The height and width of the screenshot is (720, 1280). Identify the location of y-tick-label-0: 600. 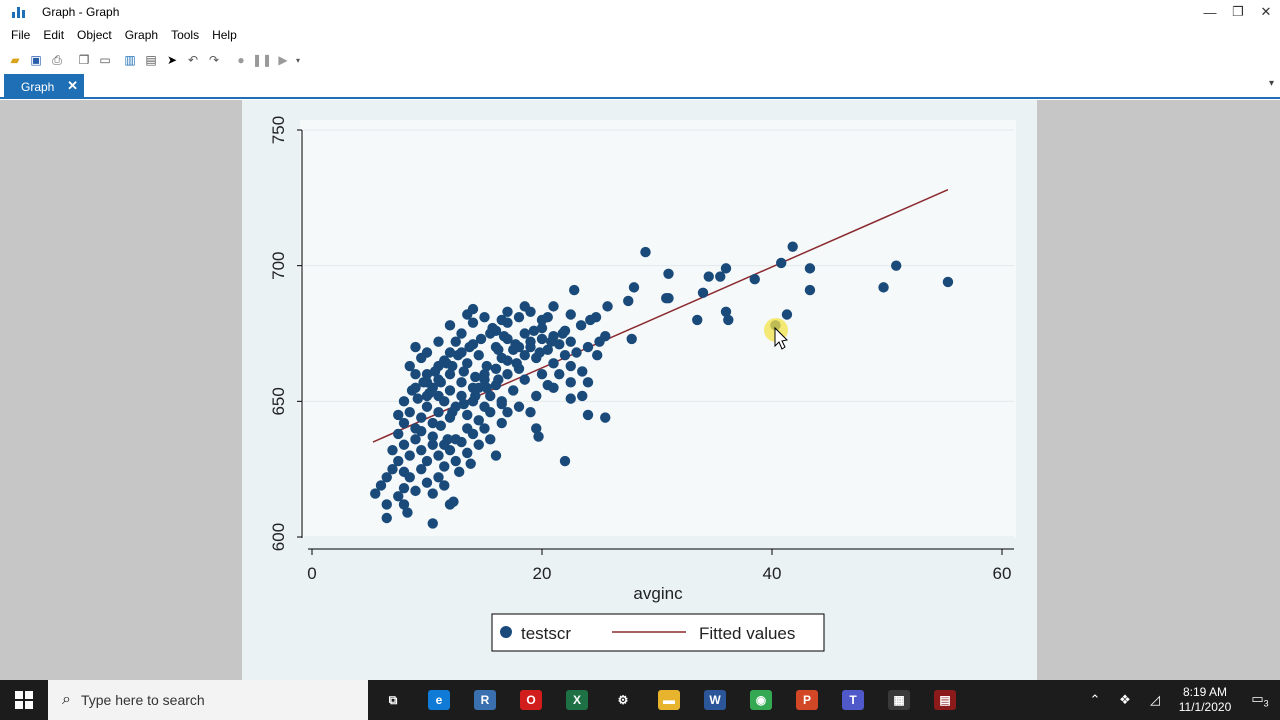
(278, 537).